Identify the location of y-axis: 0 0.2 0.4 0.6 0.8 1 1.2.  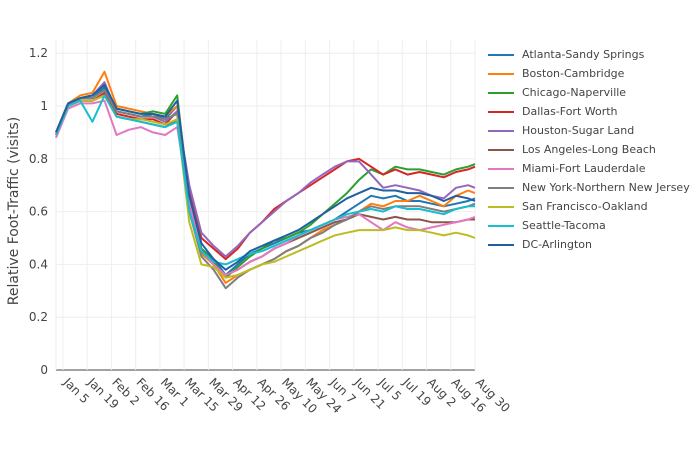
(38, 211).